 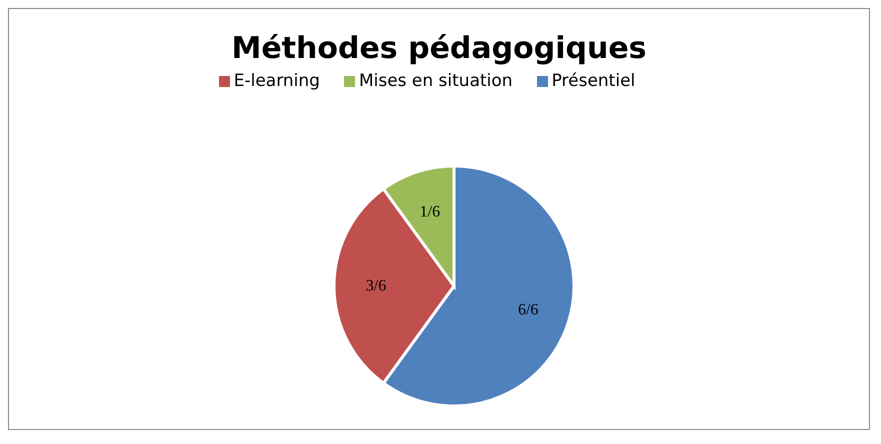 What do you see at coordinates (430, 211) in the screenshot?
I see `data-label: 1/6` at bounding box center [430, 211].